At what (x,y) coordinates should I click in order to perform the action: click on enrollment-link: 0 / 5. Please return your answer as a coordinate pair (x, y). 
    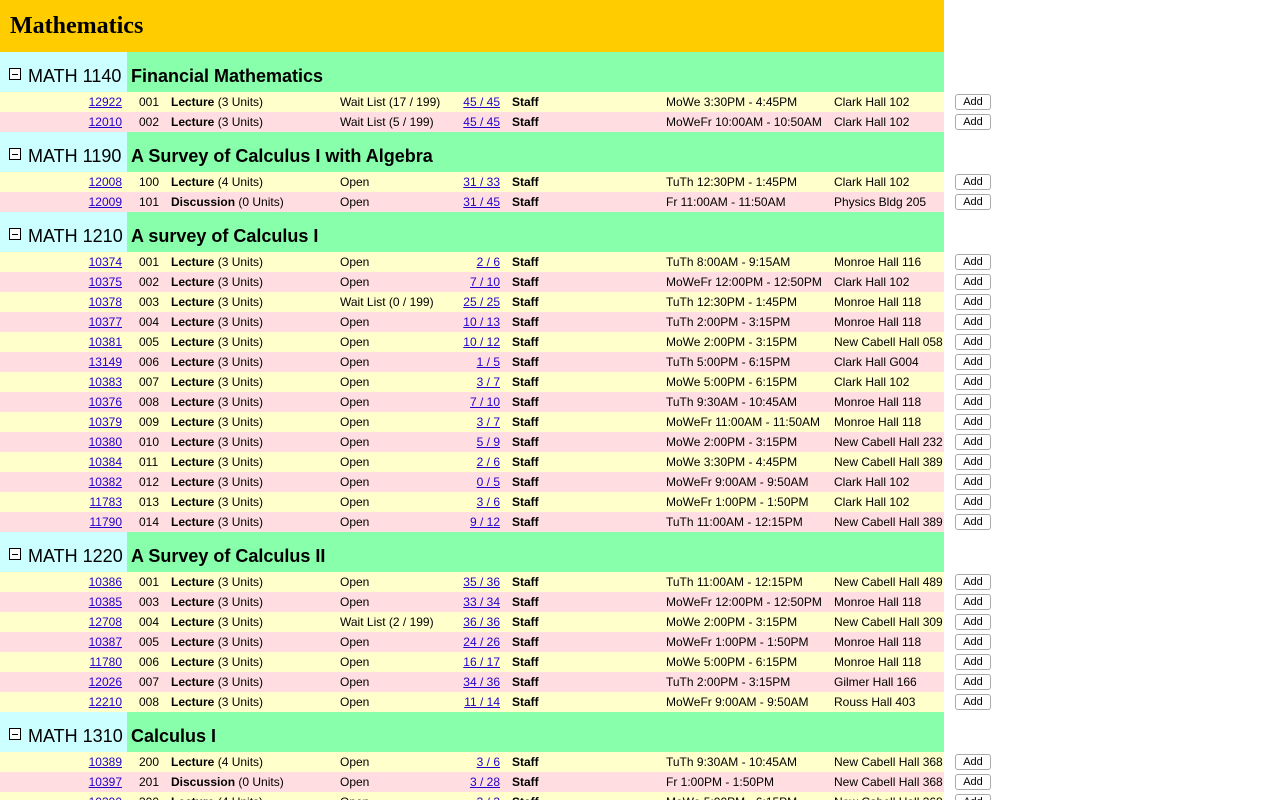
    Looking at the image, I should click on (488, 482).